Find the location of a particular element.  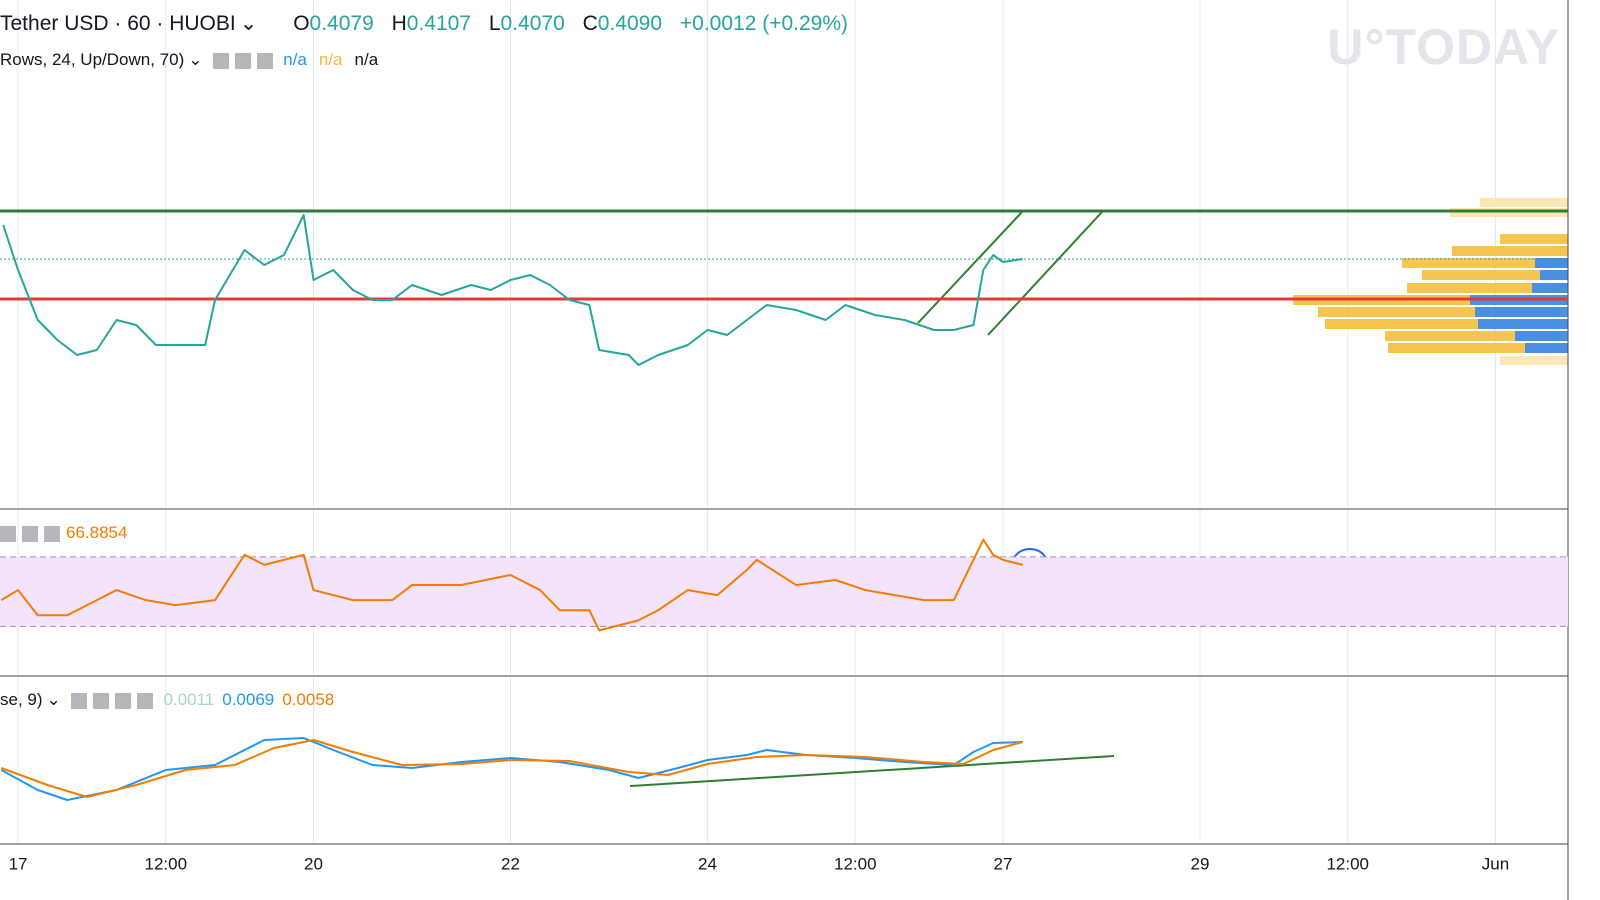

ohlc-value: 0.4070 is located at coordinates (532, 23).